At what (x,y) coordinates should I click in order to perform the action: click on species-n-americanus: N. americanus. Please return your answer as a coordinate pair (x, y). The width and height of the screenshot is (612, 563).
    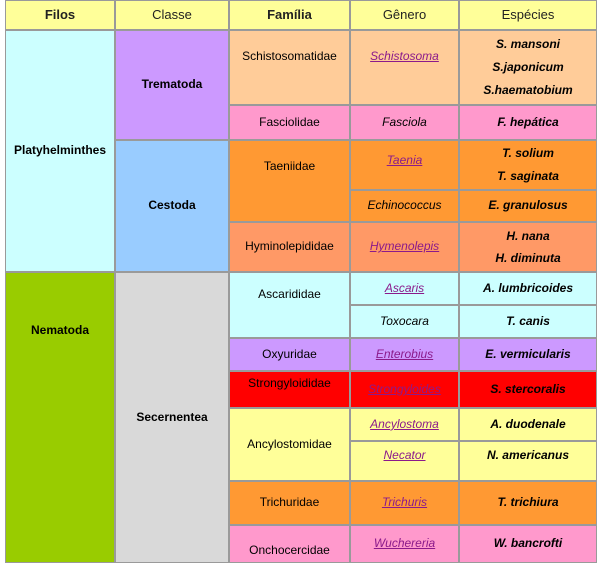
    Looking at the image, I should click on (528, 455).